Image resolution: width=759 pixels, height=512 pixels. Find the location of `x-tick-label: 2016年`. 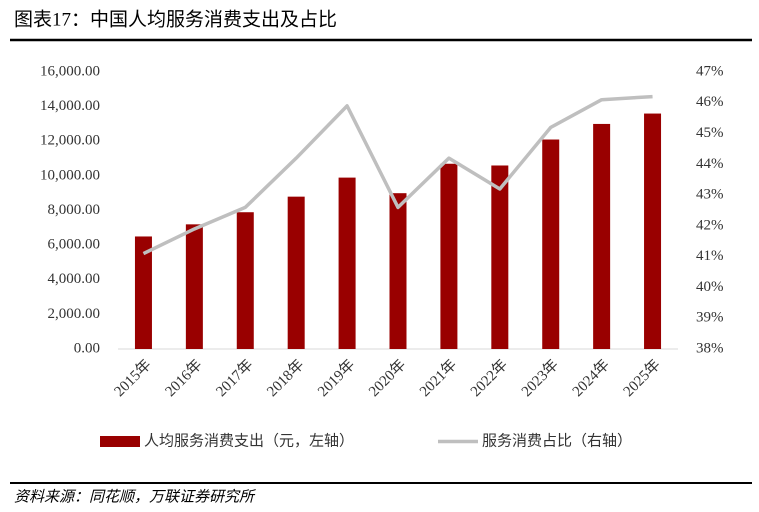

x-tick-label: 2016年 is located at coordinates (184, 378).